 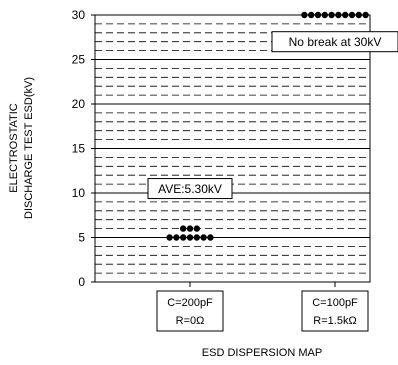 I want to click on category-label-box: C=200pF R=0Ω, so click(x=190, y=311).